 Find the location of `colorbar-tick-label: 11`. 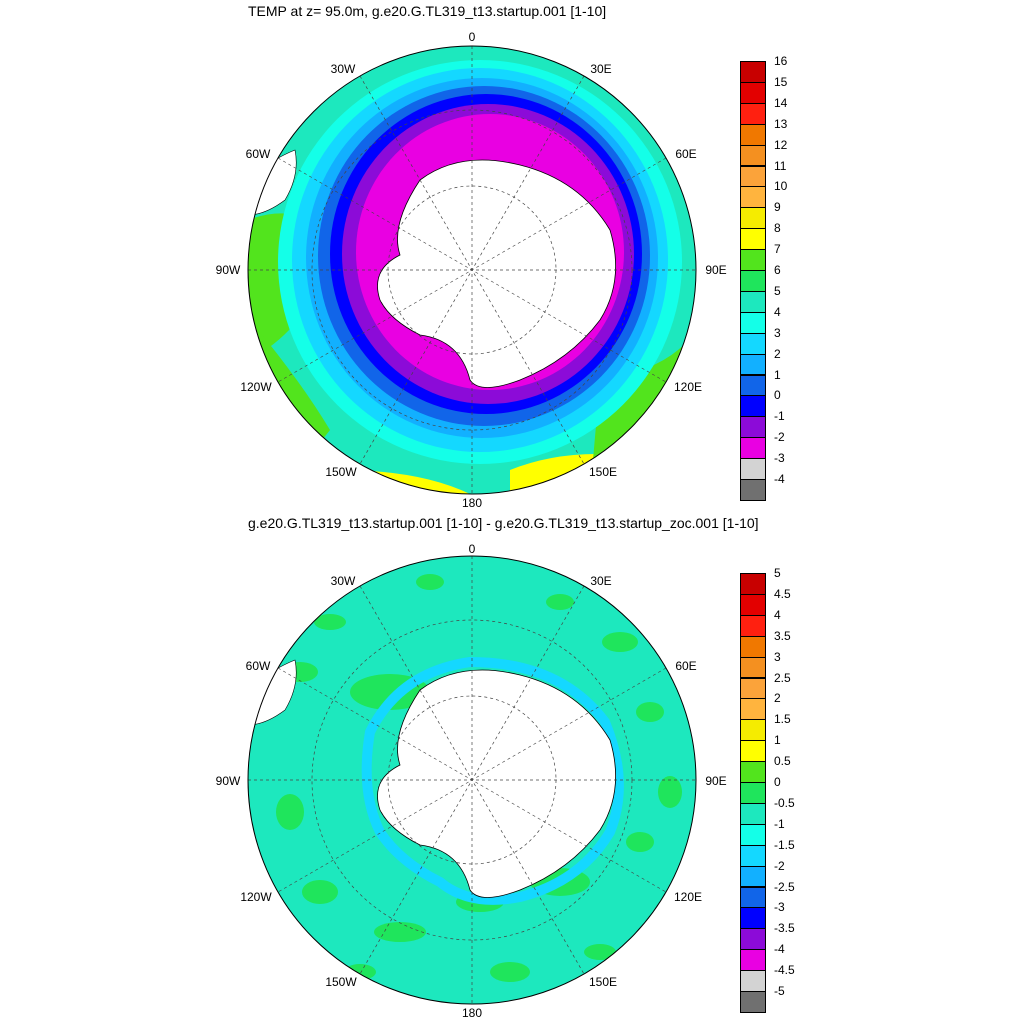

colorbar-tick-label: 11 is located at coordinates (780, 165).